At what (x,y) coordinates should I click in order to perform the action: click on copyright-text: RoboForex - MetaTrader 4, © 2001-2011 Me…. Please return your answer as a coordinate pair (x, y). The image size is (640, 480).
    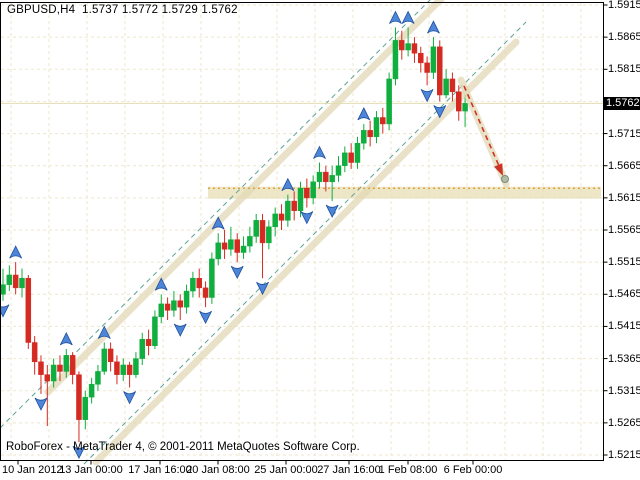
    Looking at the image, I should click on (183, 447).